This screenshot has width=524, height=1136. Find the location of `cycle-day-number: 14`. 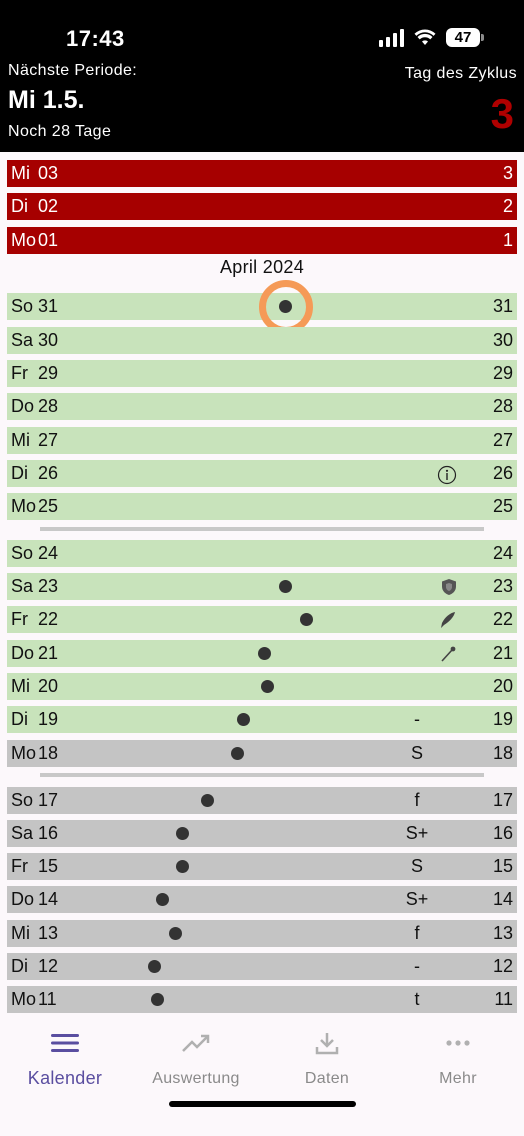

cycle-day-number: 14 is located at coordinates (502, 899).